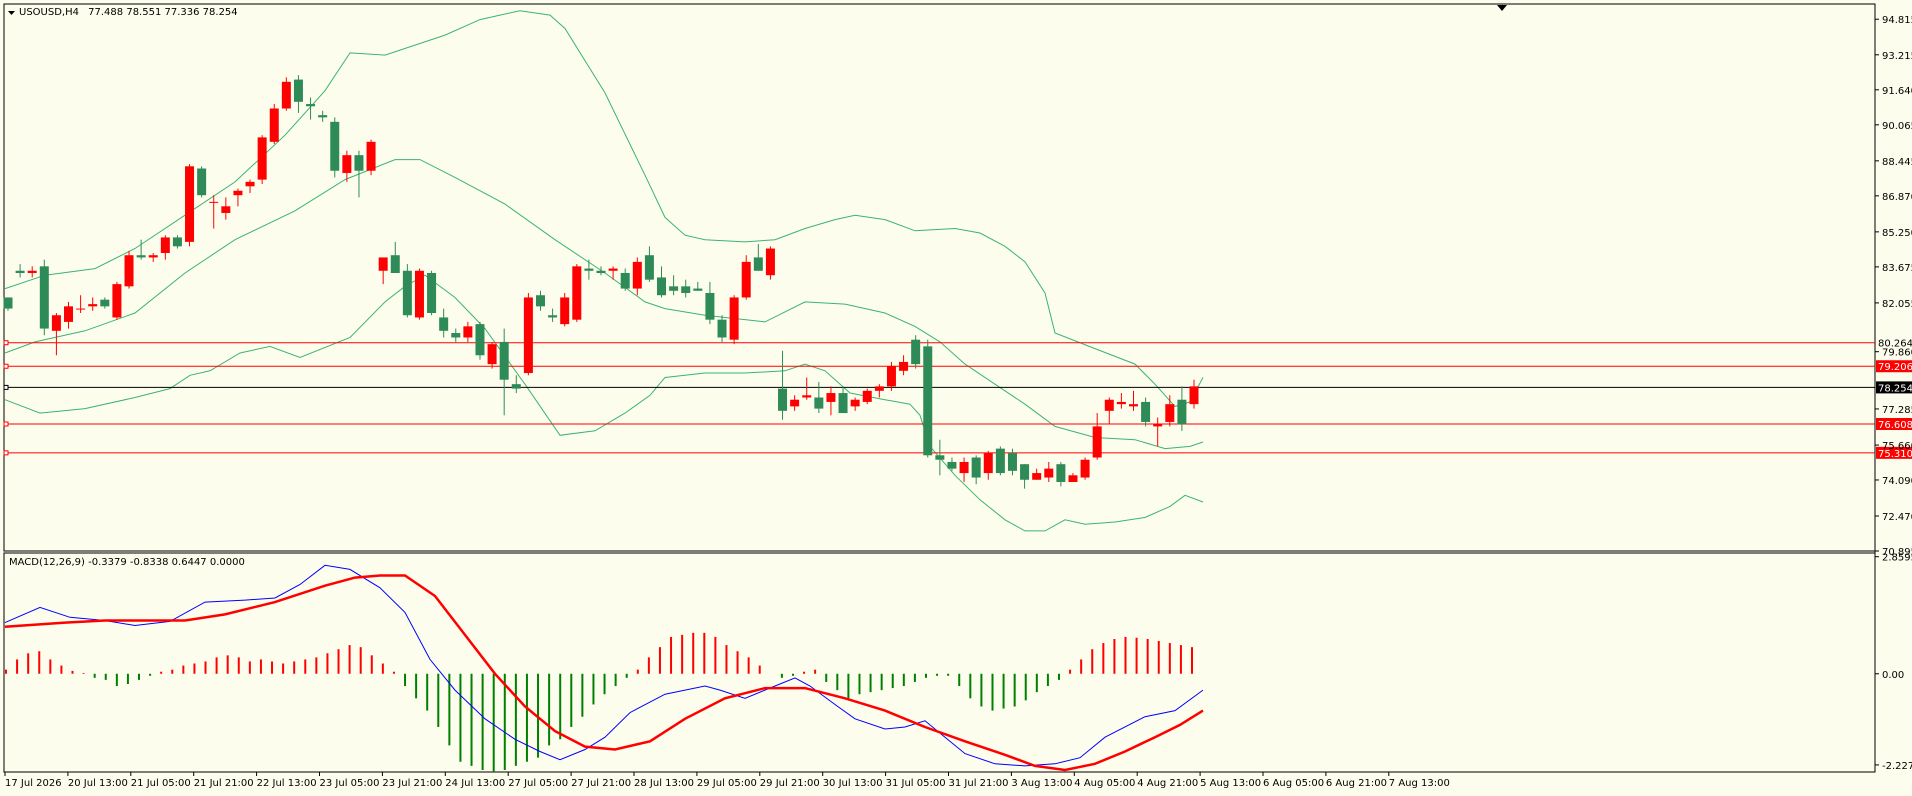  I want to click on shift-marker-icon, so click(1502, 8).